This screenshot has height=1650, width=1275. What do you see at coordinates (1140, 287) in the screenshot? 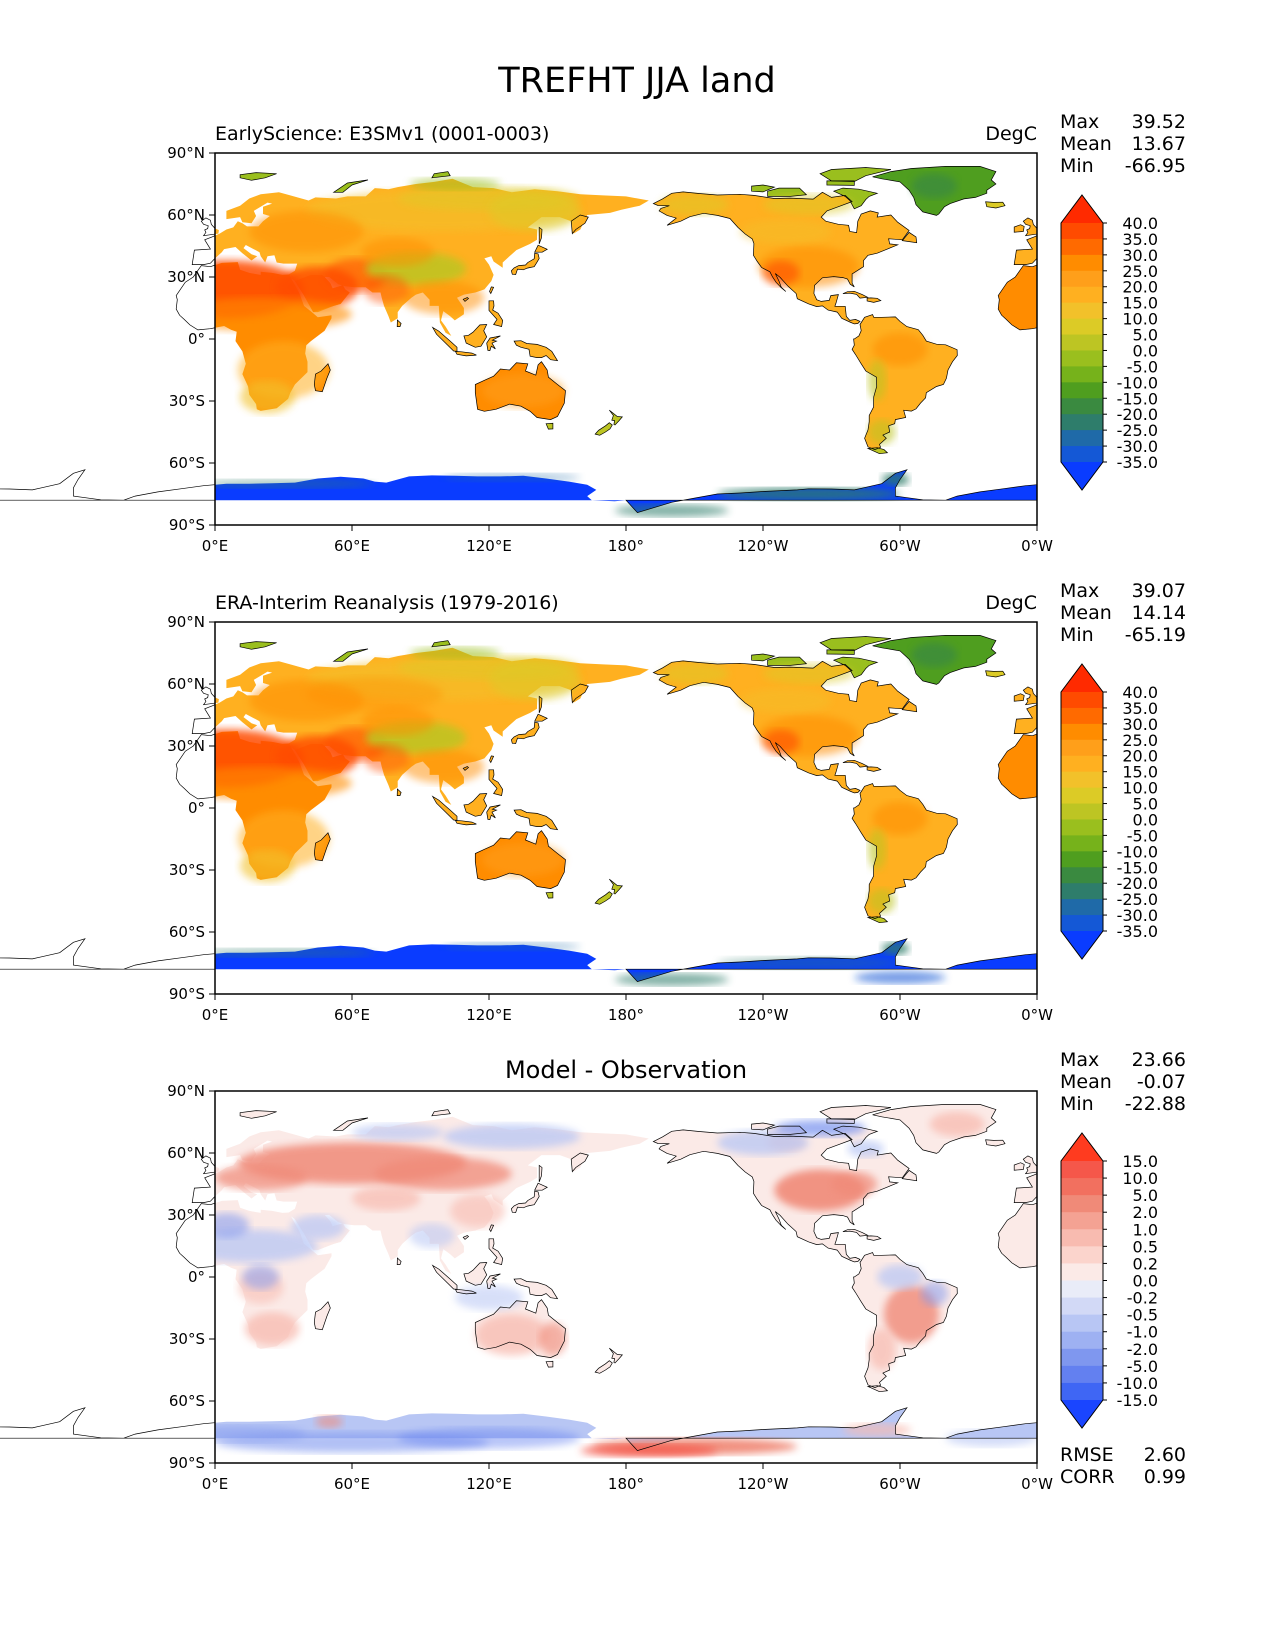
I see `colorbar-label: 20.0` at bounding box center [1140, 287].